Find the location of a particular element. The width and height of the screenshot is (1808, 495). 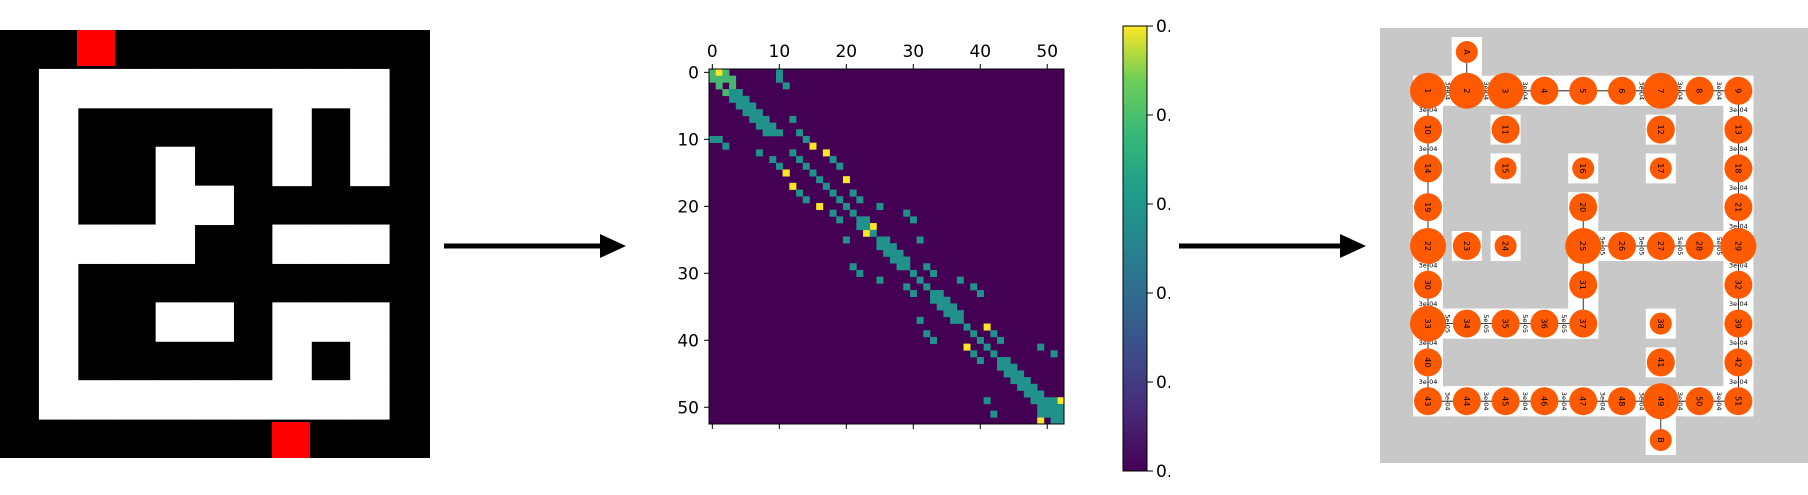

graph-node-label: 23 is located at coordinates (1466, 246).